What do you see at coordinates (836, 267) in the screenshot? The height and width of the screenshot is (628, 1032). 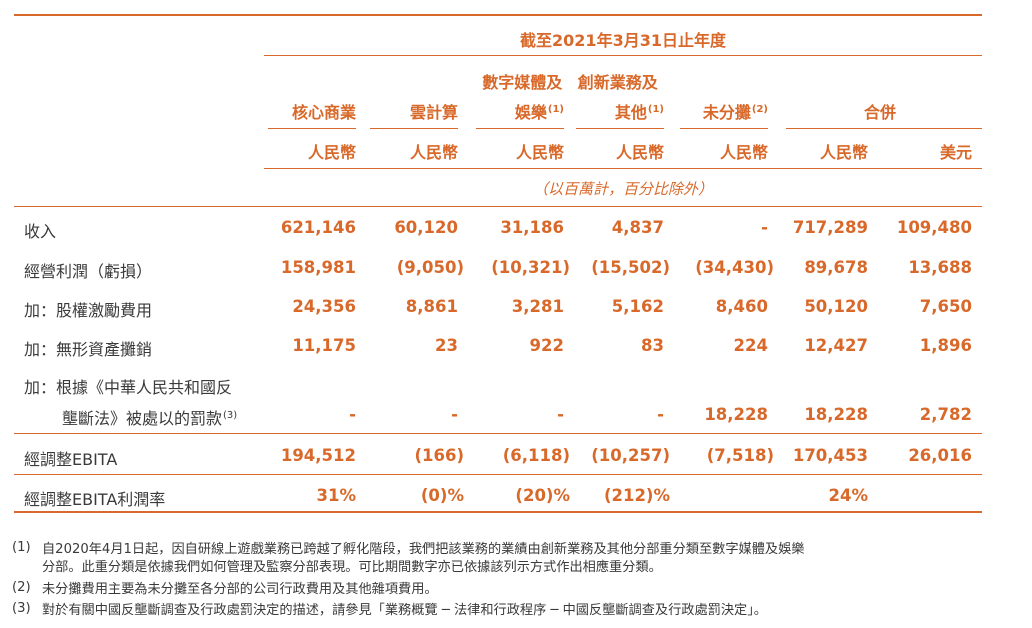 I see `table-cell: 89,678` at bounding box center [836, 267].